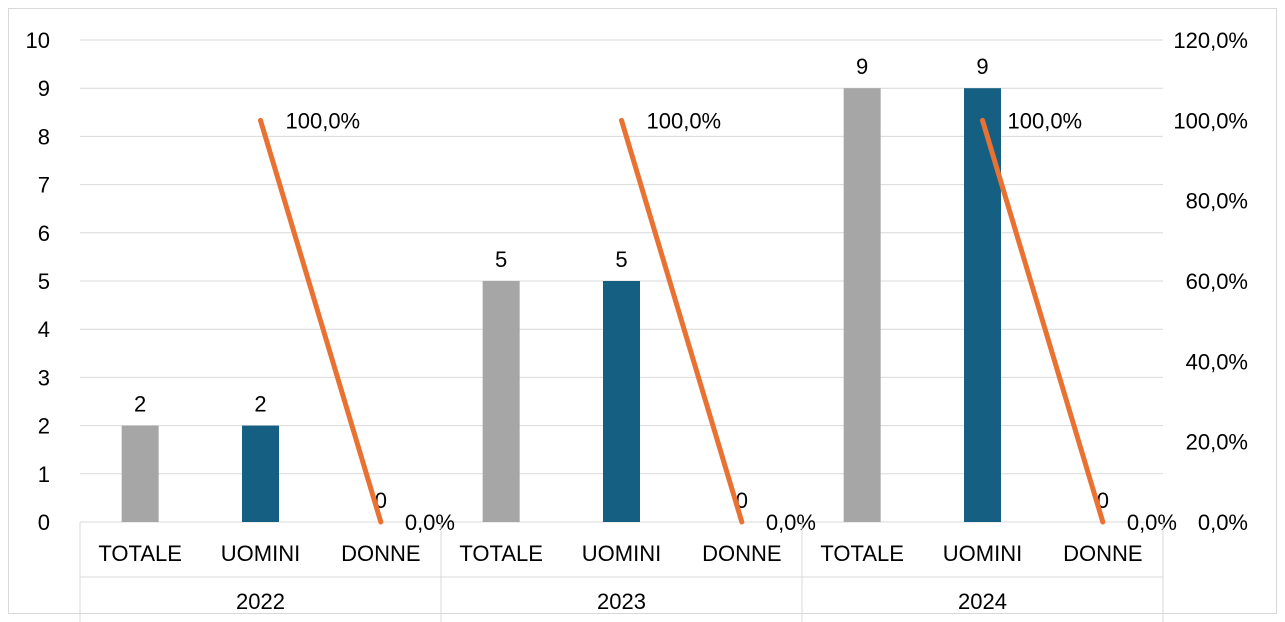  Describe the element at coordinates (38, 40) in the screenshot. I see `left-axis-tick-label: 10` at that location.